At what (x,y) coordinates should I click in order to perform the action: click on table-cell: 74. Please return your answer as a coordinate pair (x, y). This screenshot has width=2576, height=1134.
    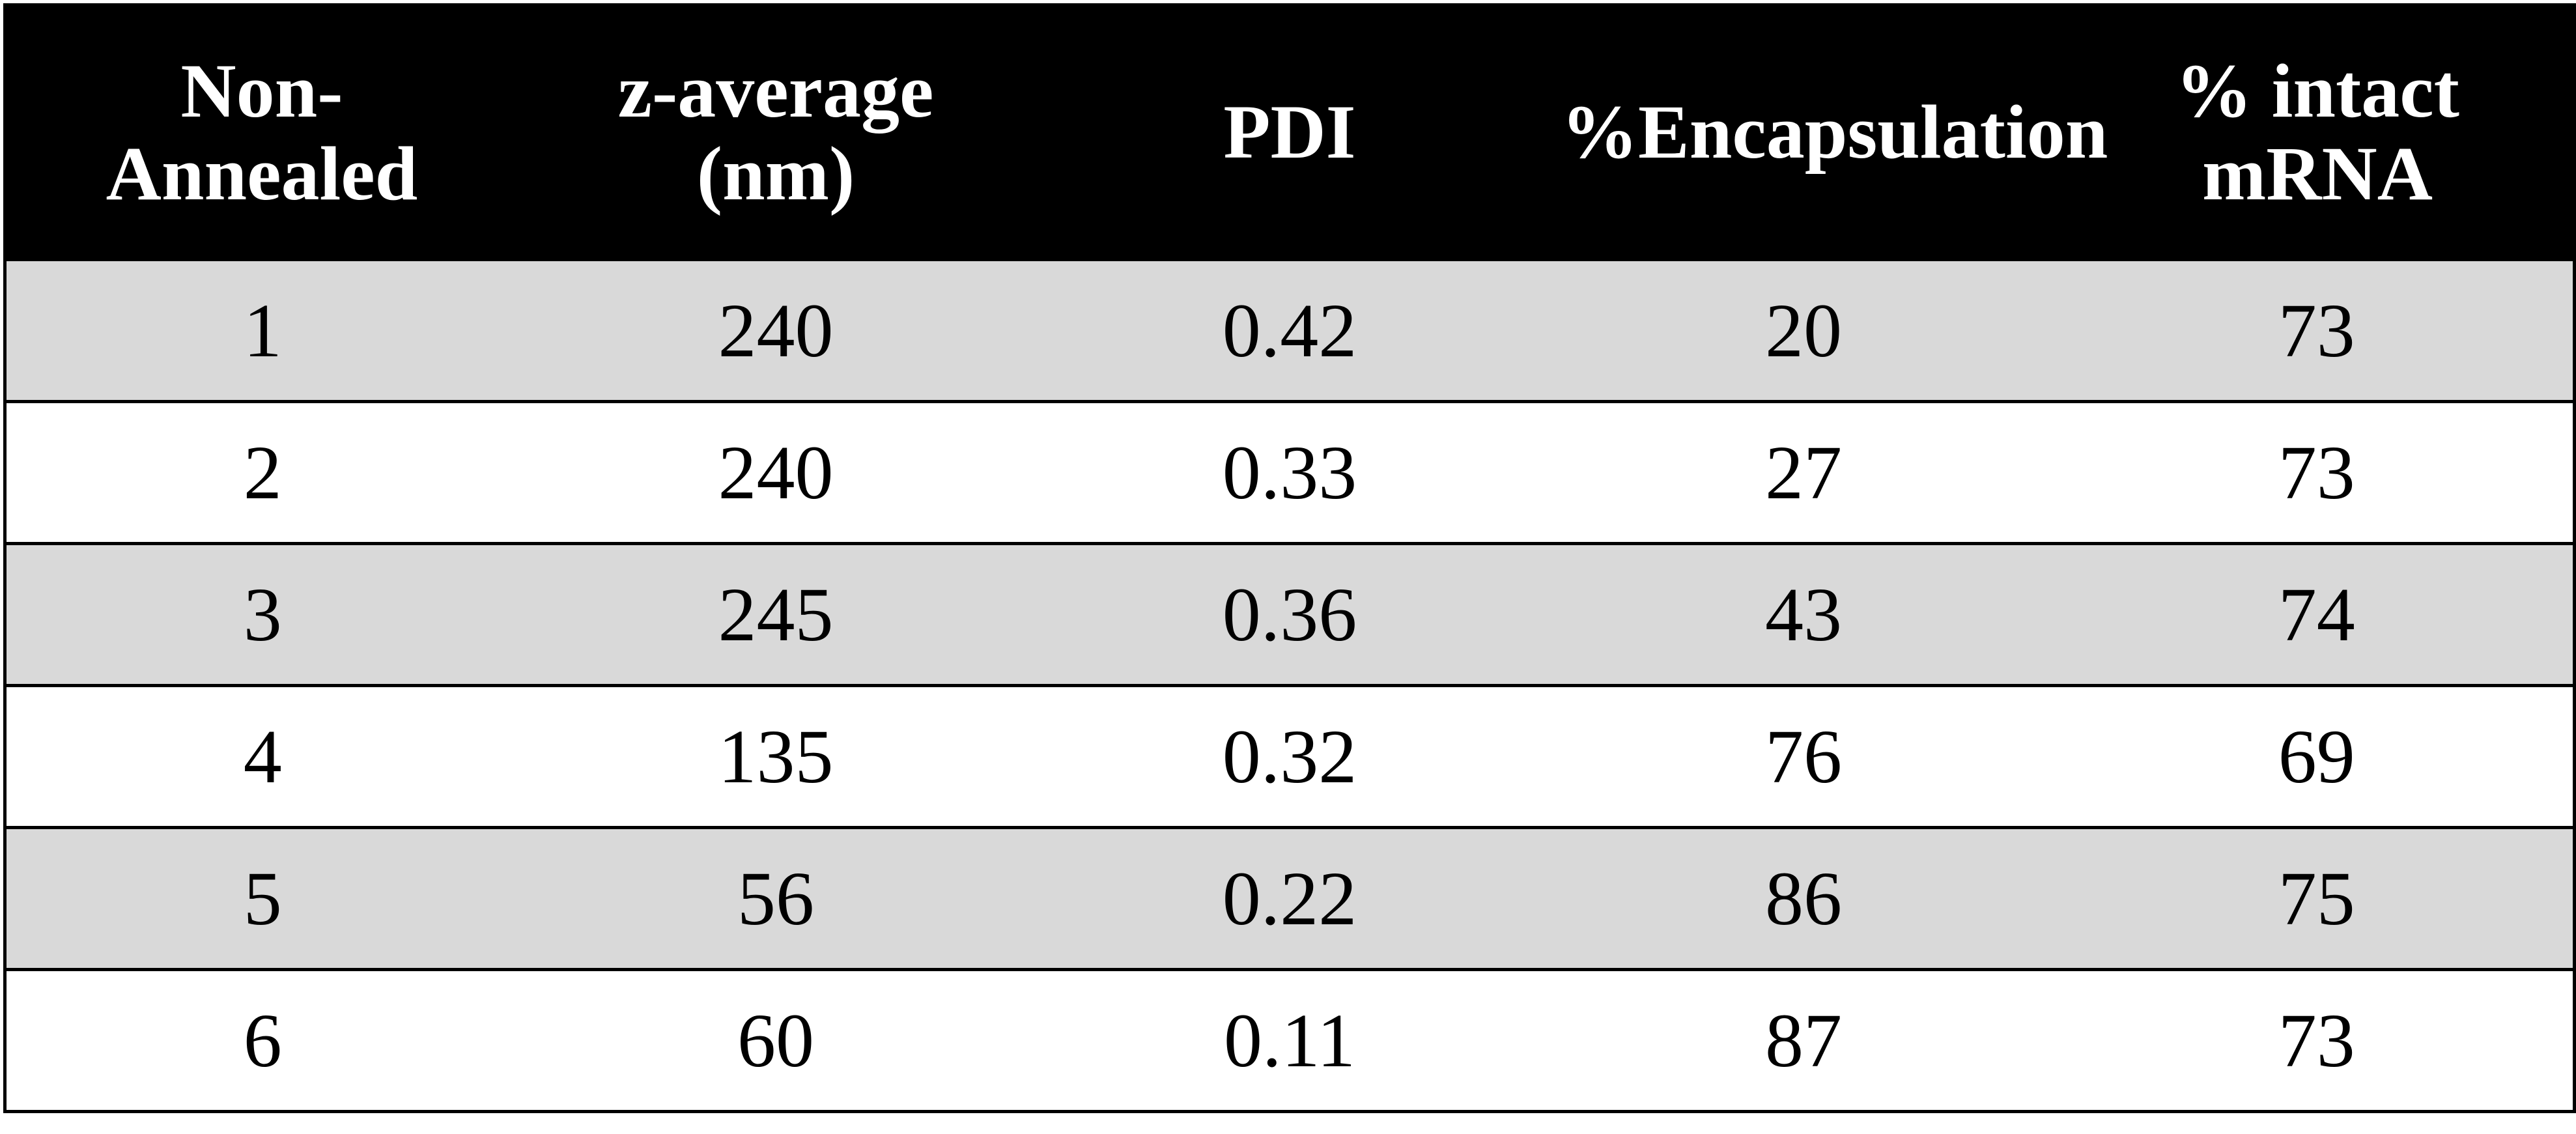
    Looking at the image, I should click on (2318, 614).